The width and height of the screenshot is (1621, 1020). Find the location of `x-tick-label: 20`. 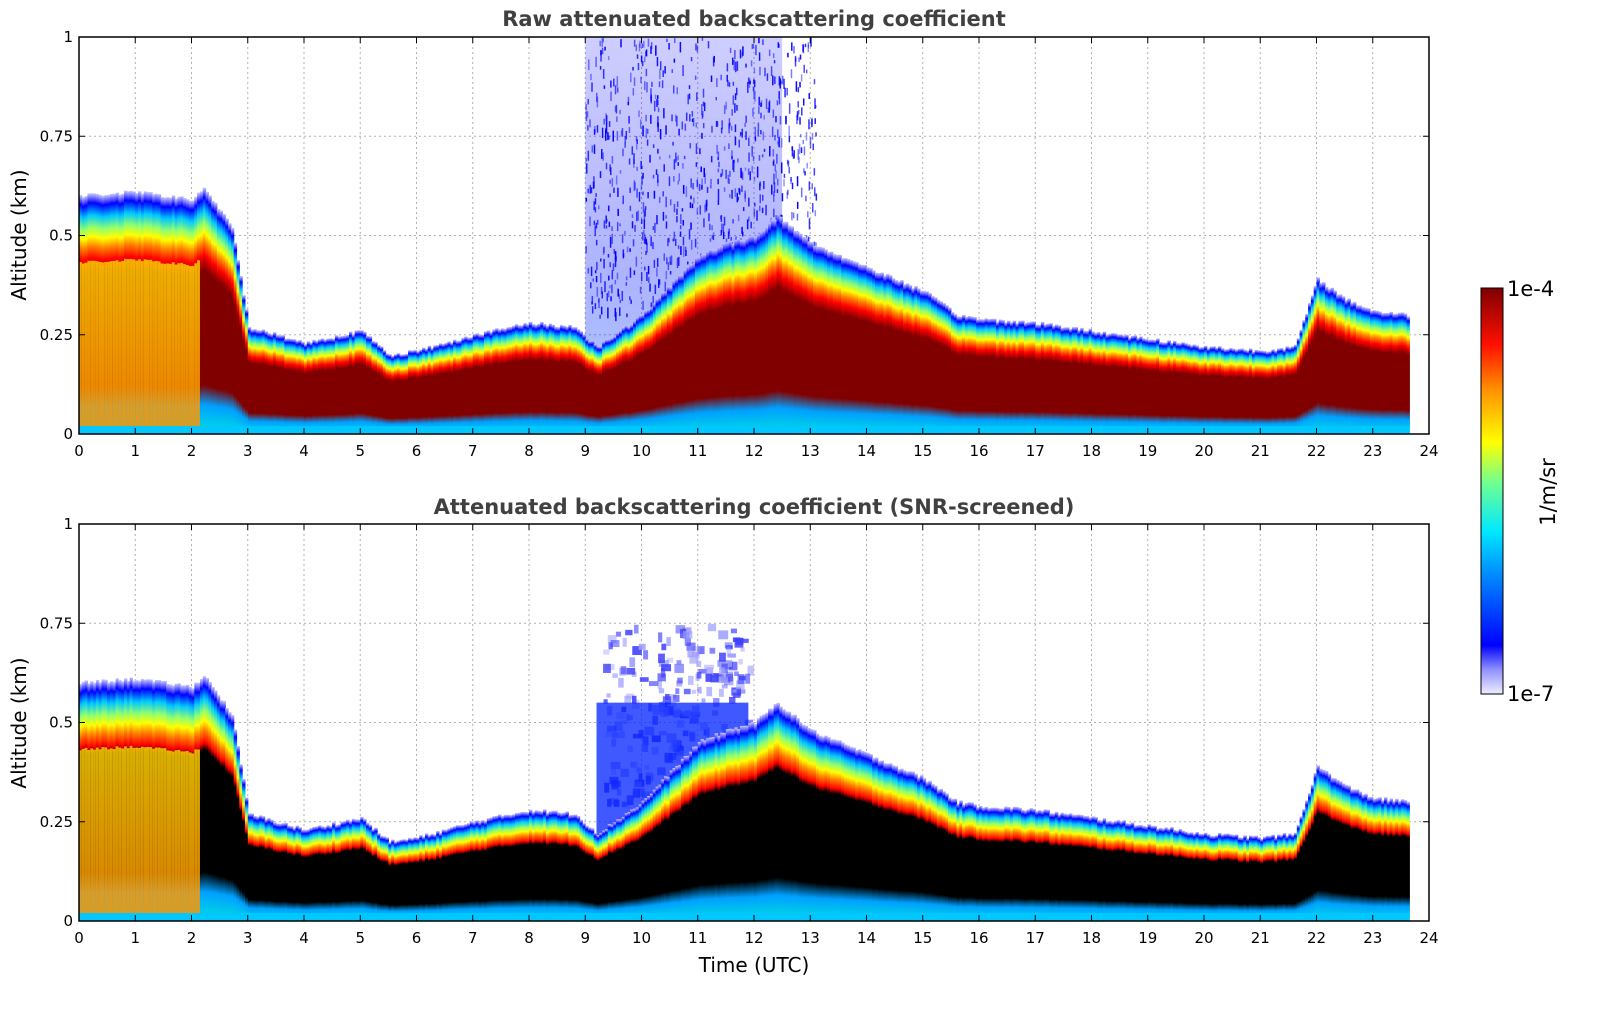

x-tick-label: 20 is located at coordinates (1203, 451).